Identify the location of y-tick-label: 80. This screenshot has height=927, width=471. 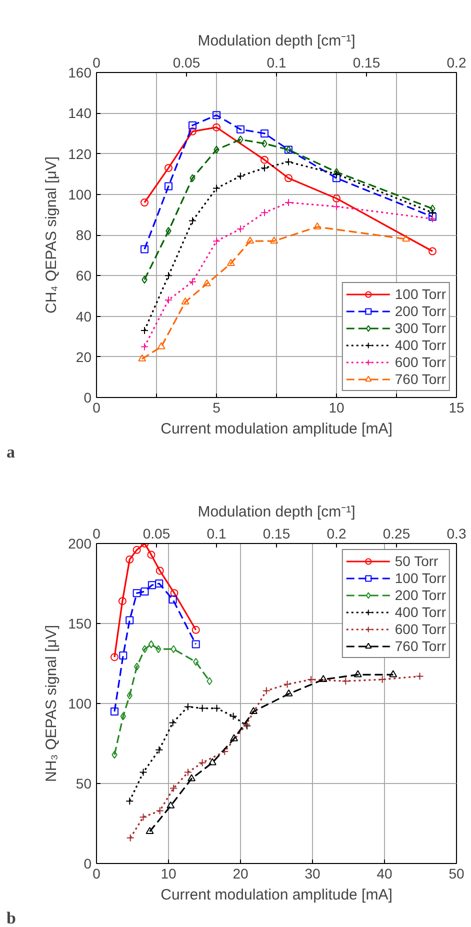
(84, 235).